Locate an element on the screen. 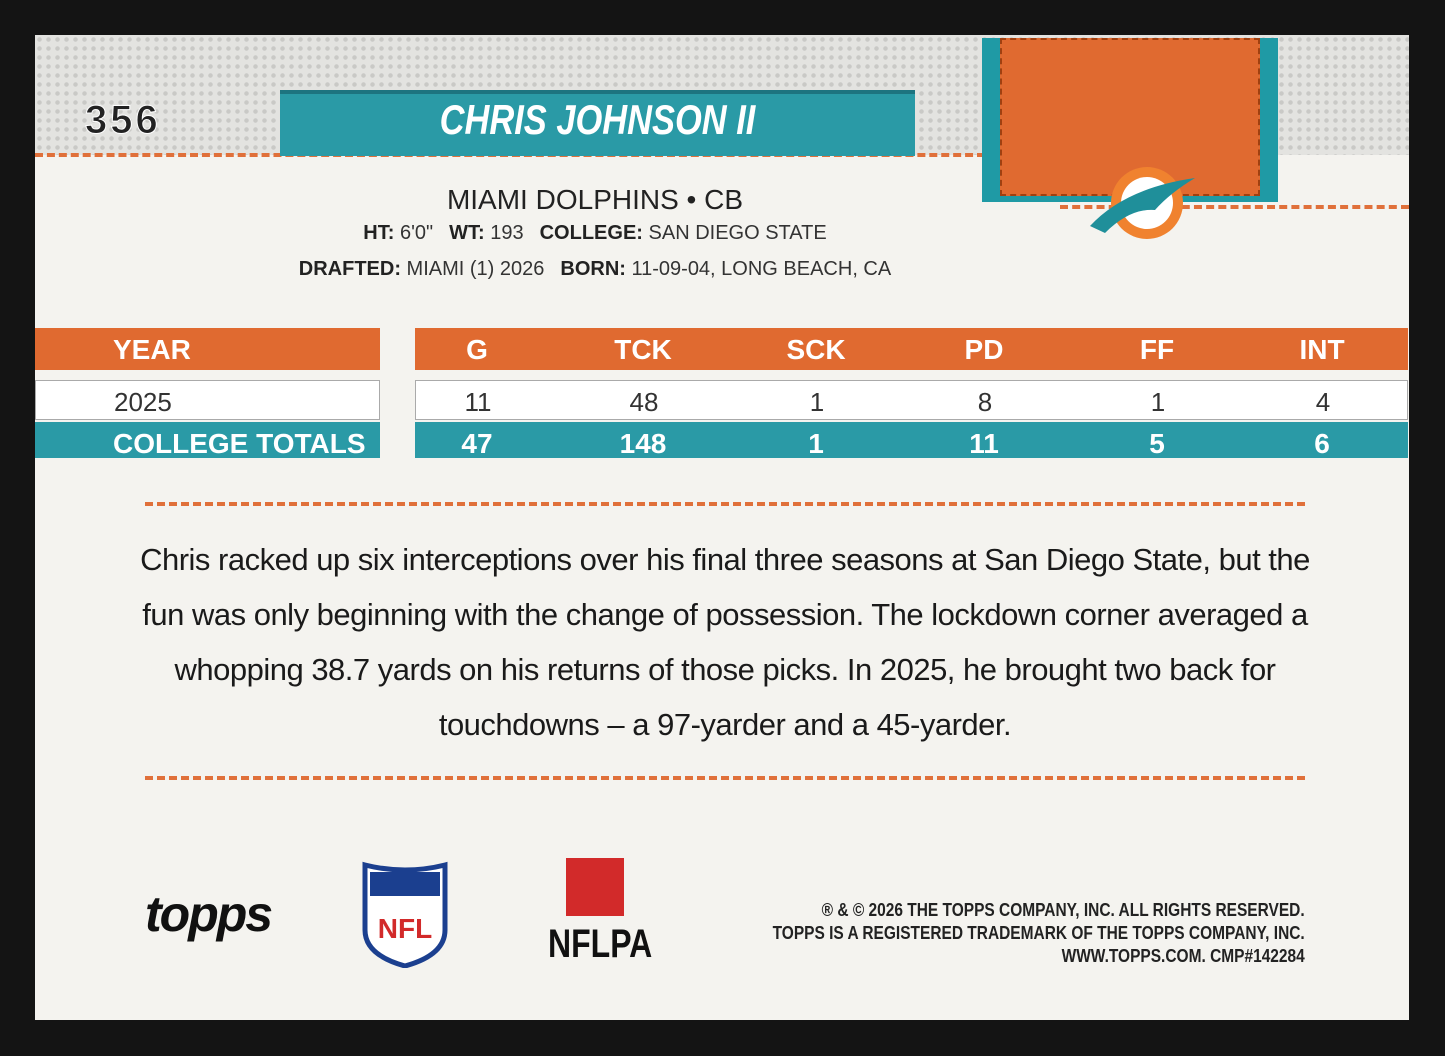  cell: 6 is located at coordinates (1322, 443).